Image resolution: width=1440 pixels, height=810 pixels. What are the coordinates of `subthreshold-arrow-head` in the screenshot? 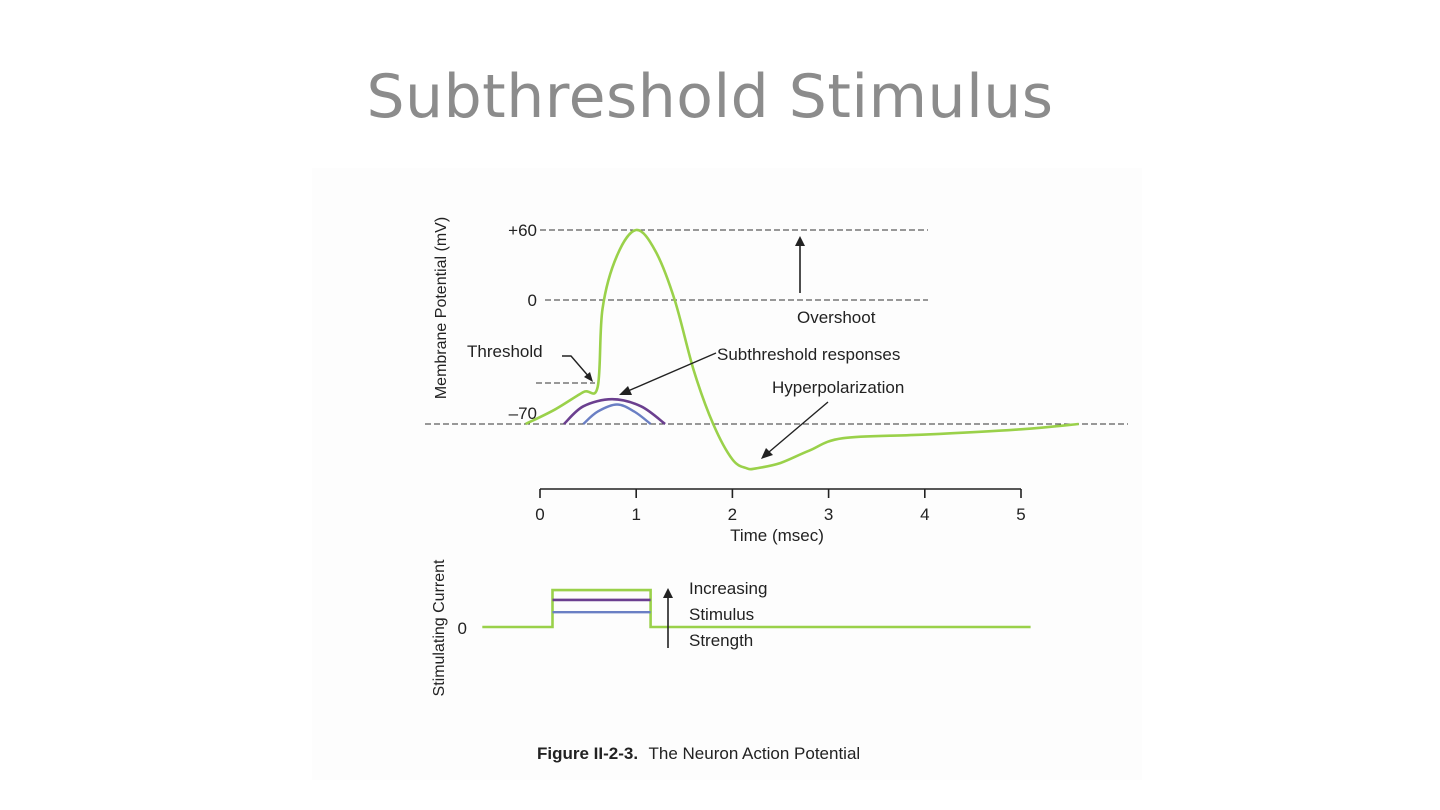 It's located at (625, 390).